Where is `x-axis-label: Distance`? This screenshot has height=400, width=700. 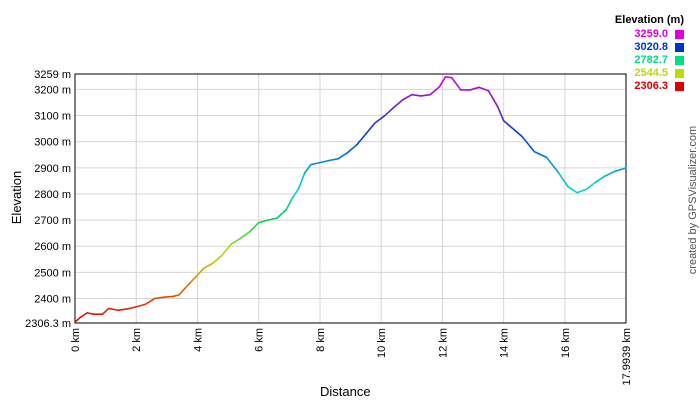 x-axis-label: Distance is located at coordinates (345, 391).